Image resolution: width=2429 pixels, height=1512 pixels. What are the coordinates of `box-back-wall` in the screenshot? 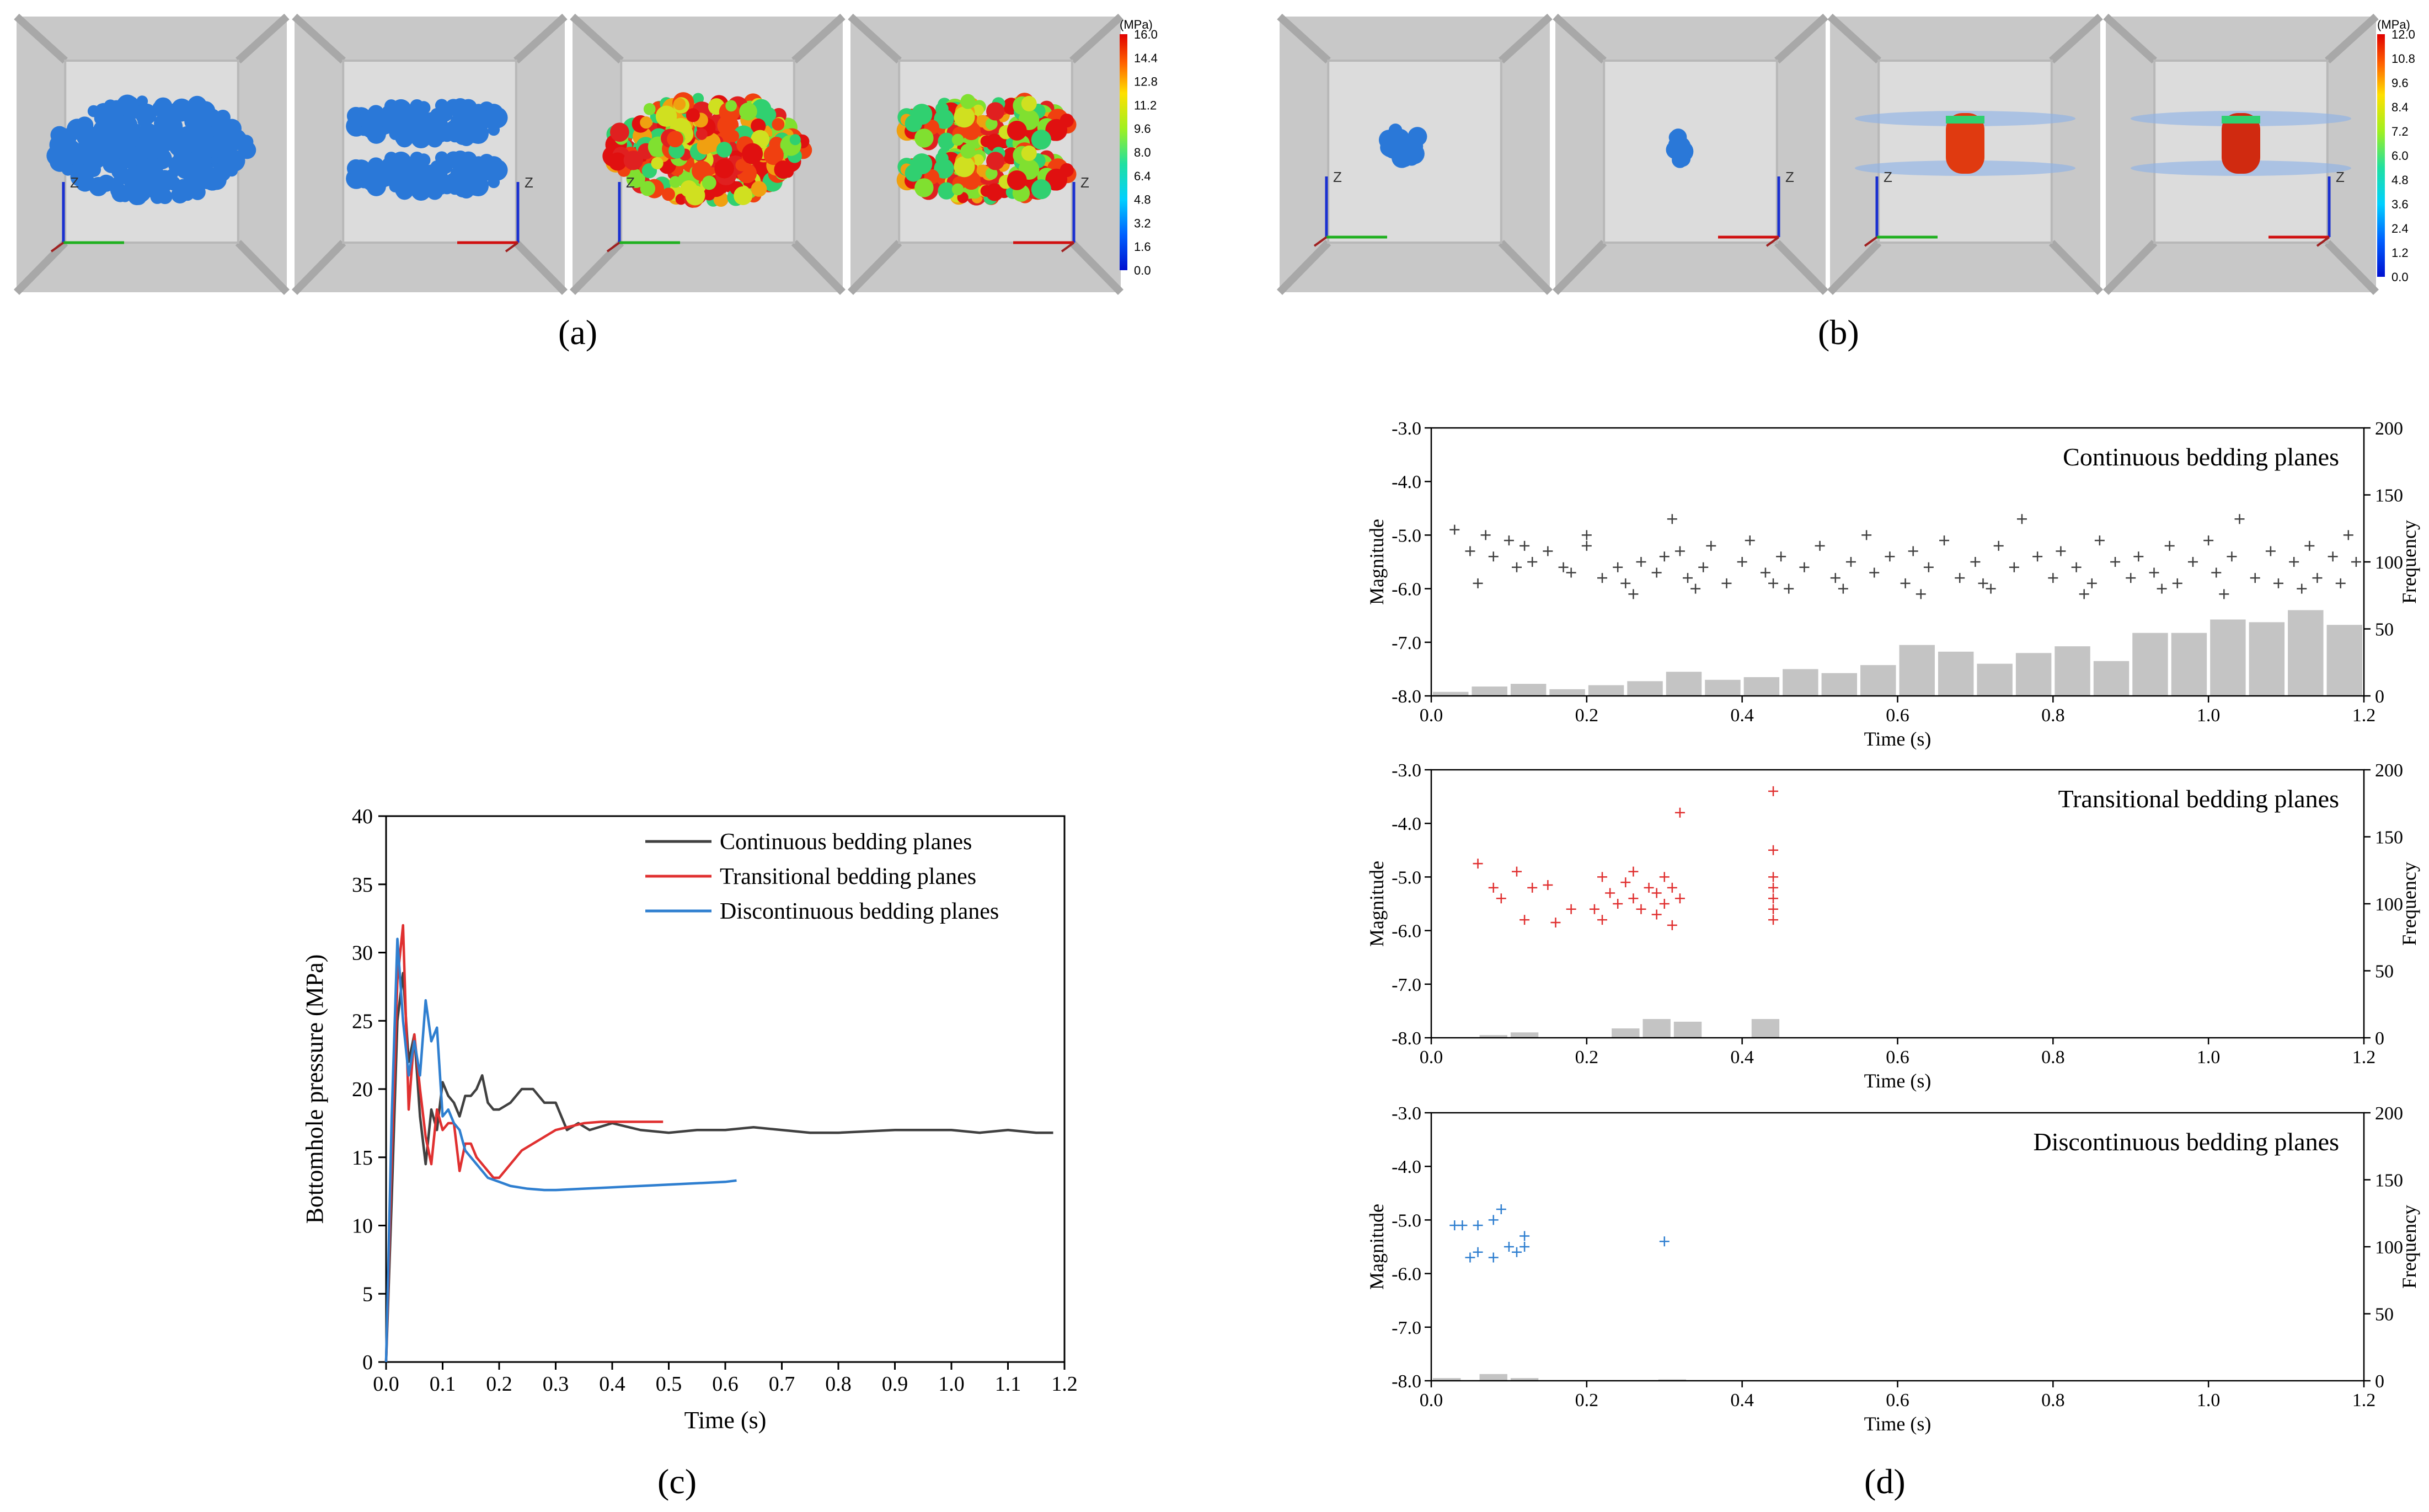 It's located at (429, 152).